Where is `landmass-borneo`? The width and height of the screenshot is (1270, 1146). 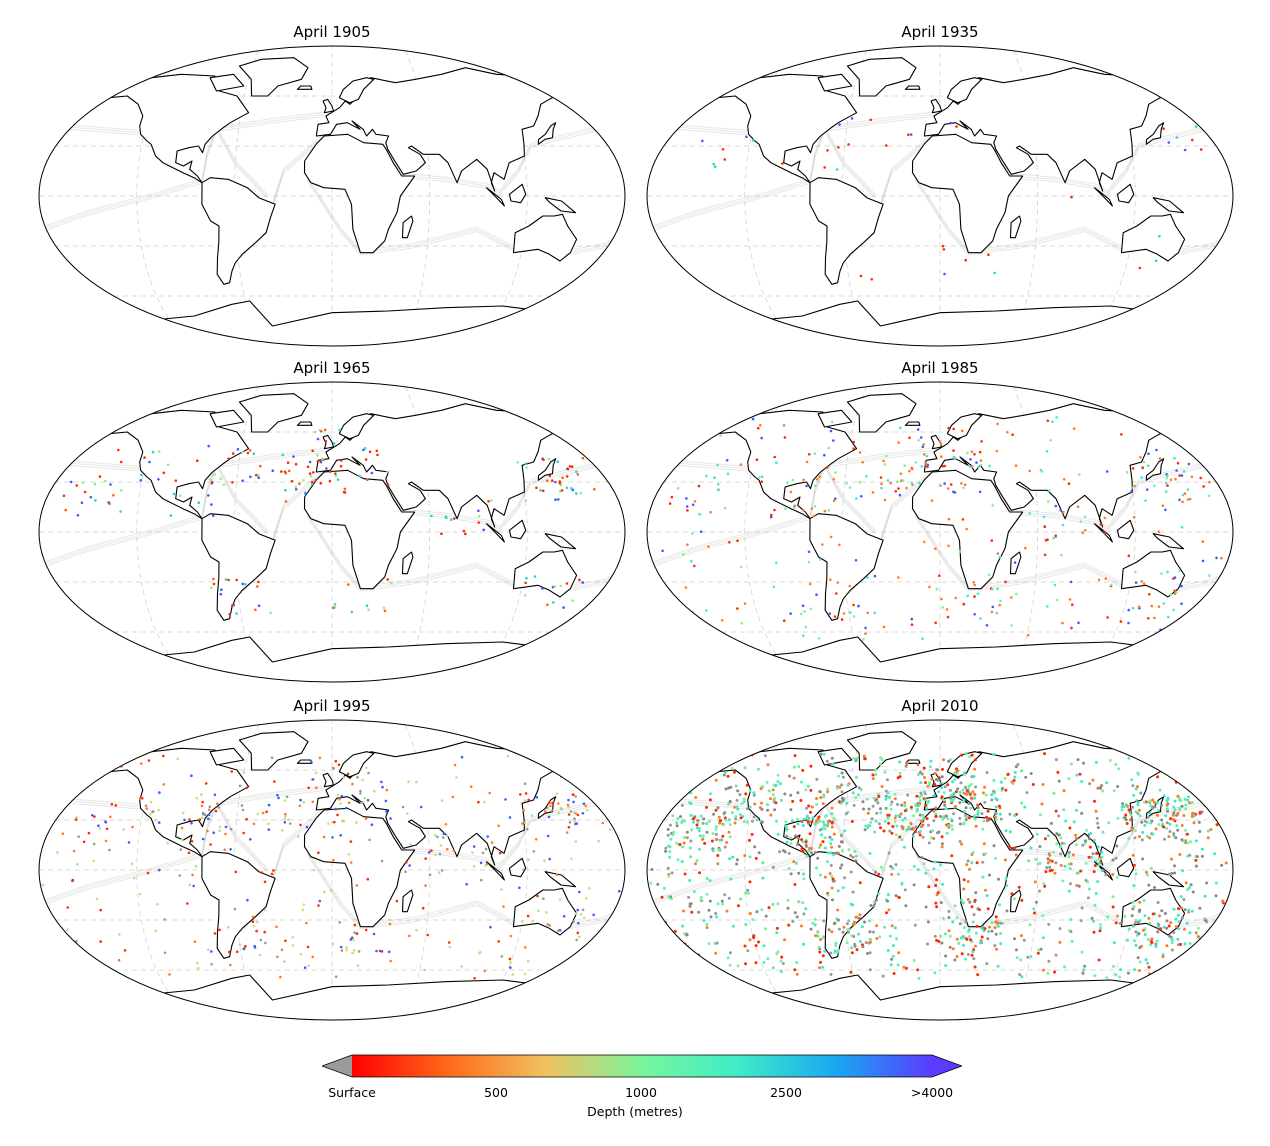
landmass-borneo is located at coordinates (1125, 193).